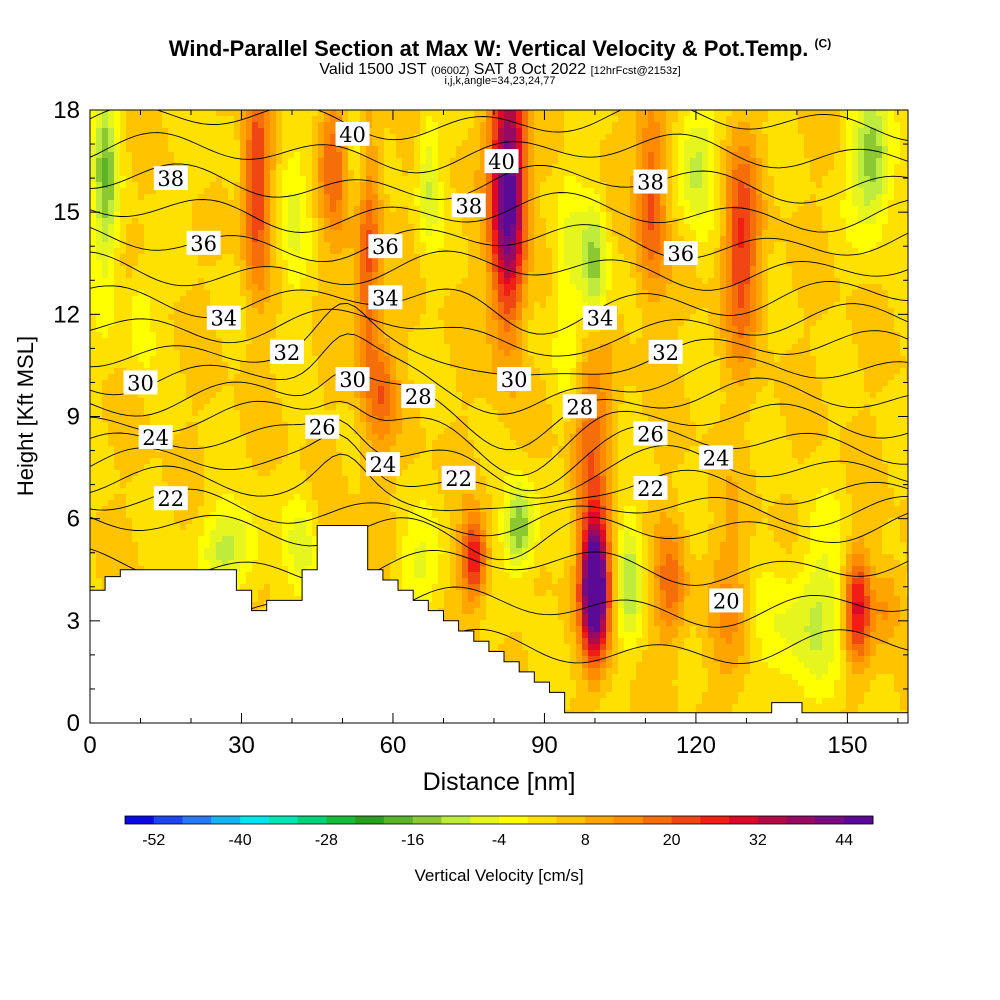  I want to click on y-tick-label: 0, so click(73, 723).